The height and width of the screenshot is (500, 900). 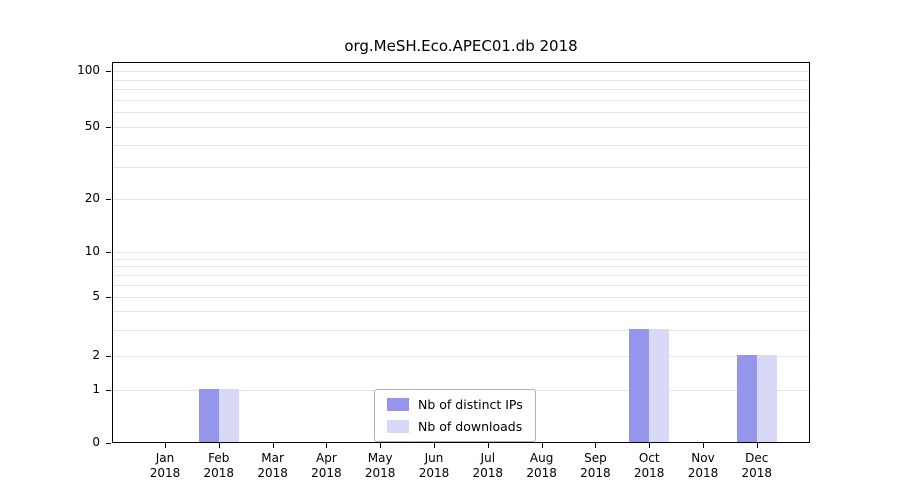 I want to click on legend-label-downloads: Nb of downloads, so click(x=470, y=426).